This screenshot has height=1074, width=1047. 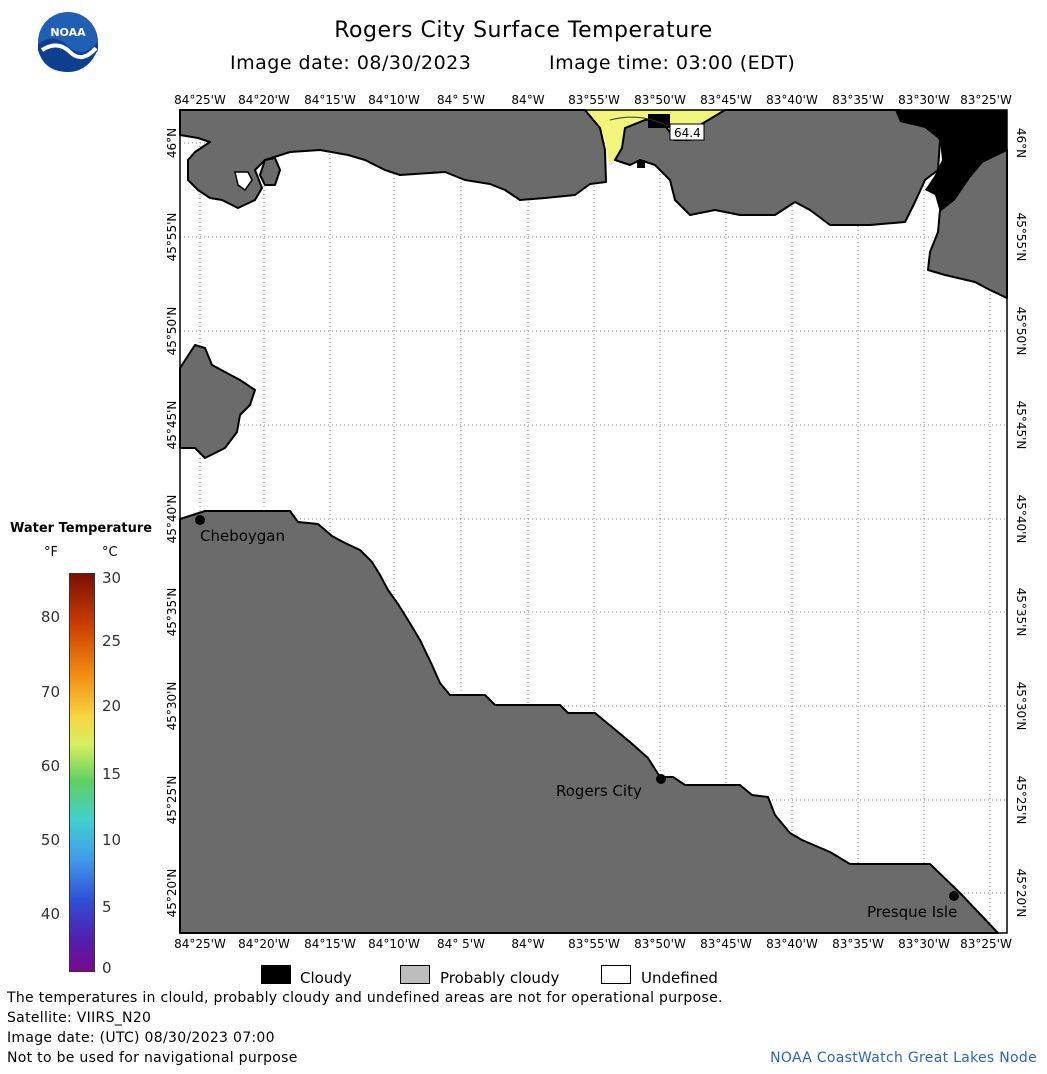 I want to click on key-undefined-label: Undefined, so click(x=679, y=978).